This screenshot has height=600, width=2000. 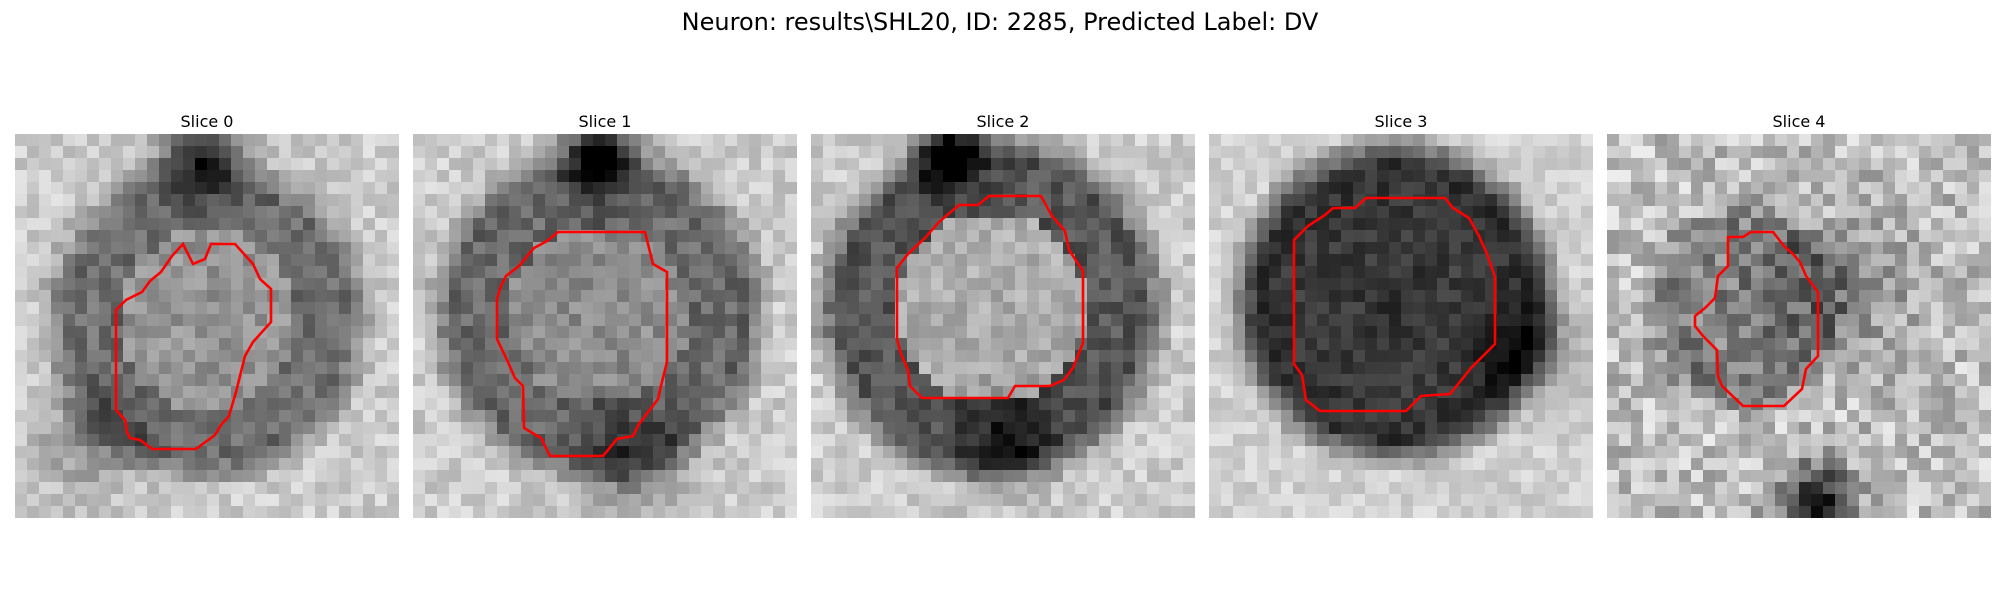 What do you see at coordinates (1003, 121) in the screenshot?
I see `slice-title: Slice 2` at bounding box center [1003, 121].